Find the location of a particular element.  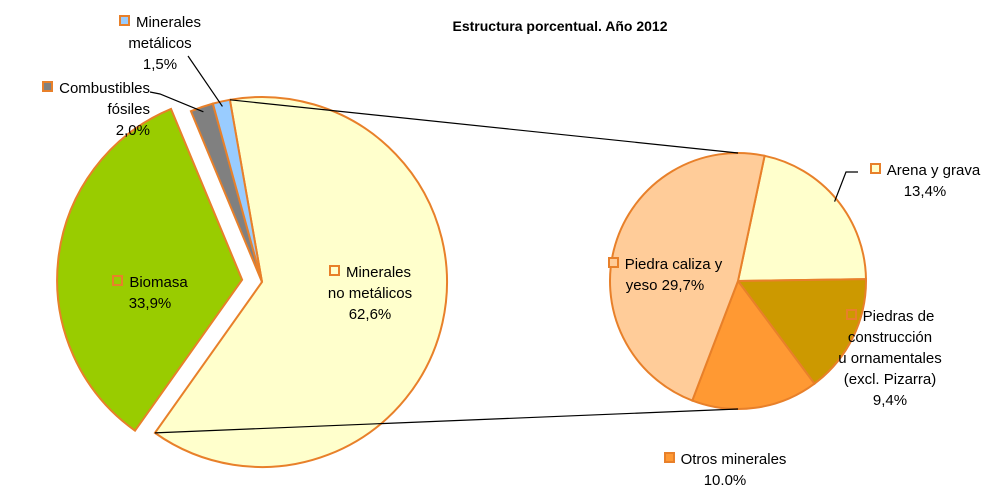

category-label: Combustibles fósiles is located at coordinates (104, 99).